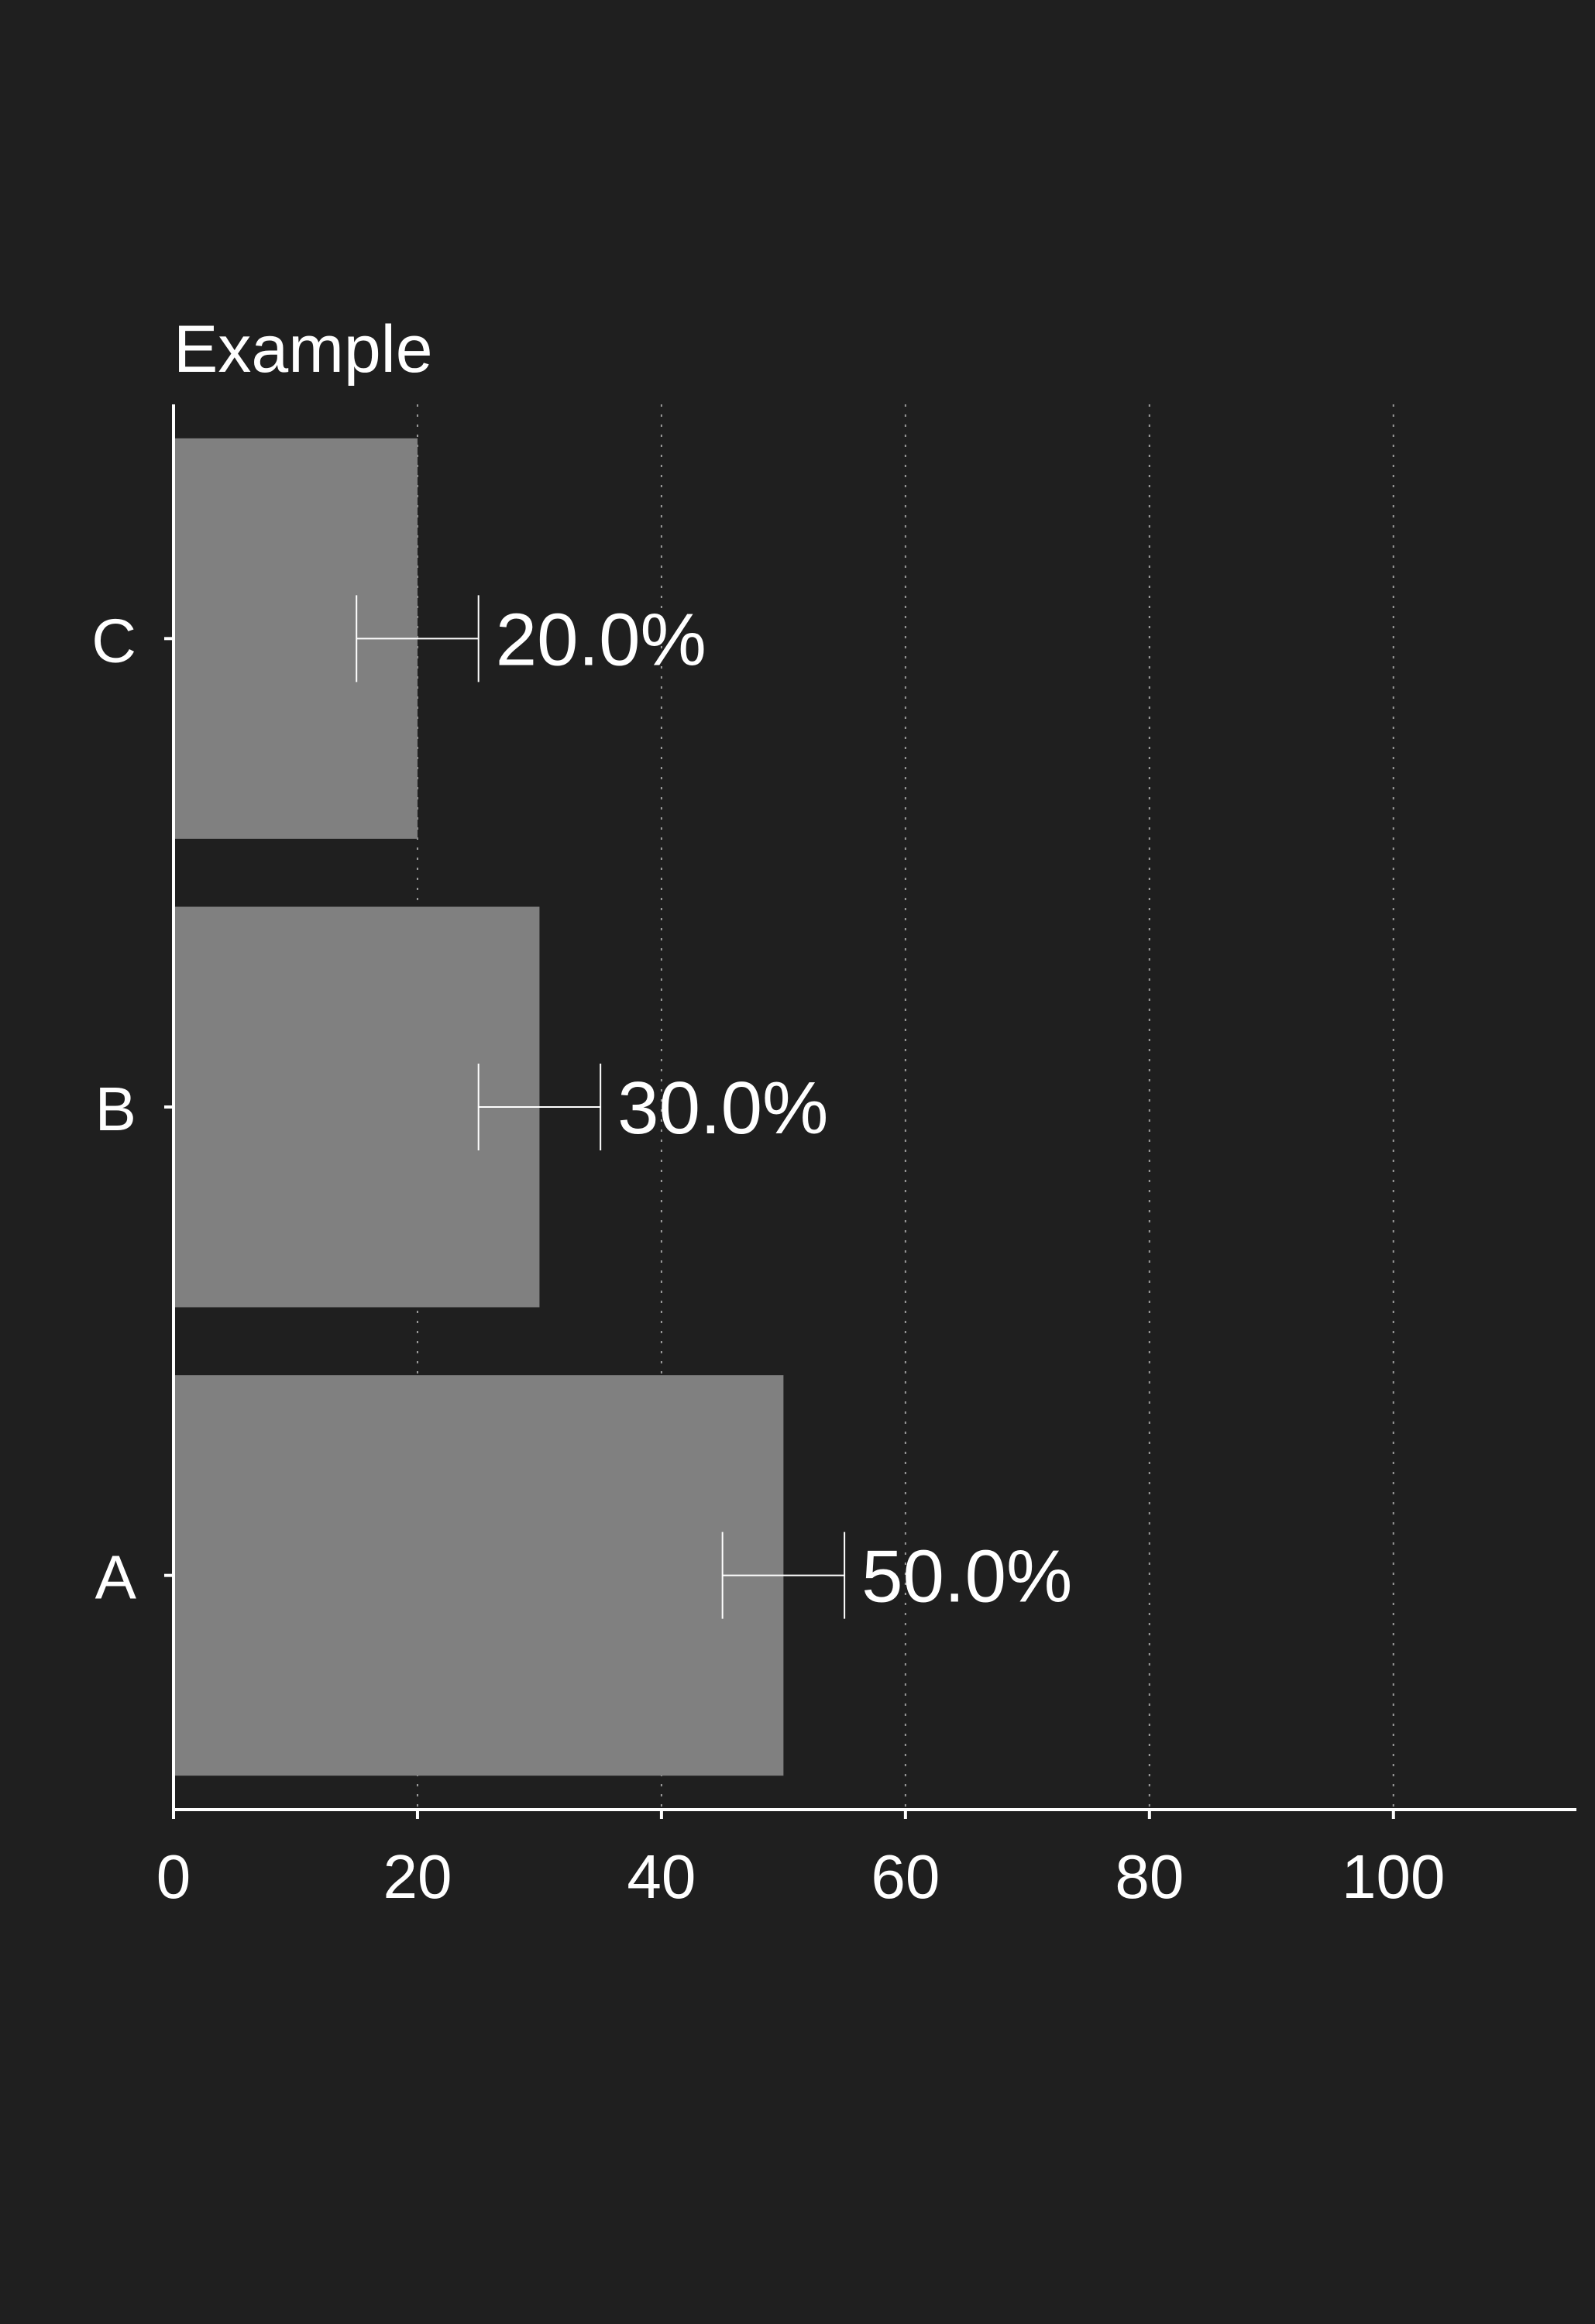  I want to click on error-bar-C, so click(418, 638).